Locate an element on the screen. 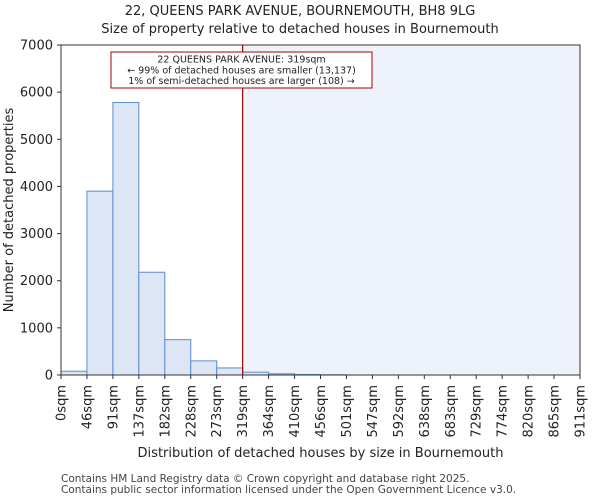 The image size is (600, 500). y-tick-label: 7000 is located at coordinates (36, 46).